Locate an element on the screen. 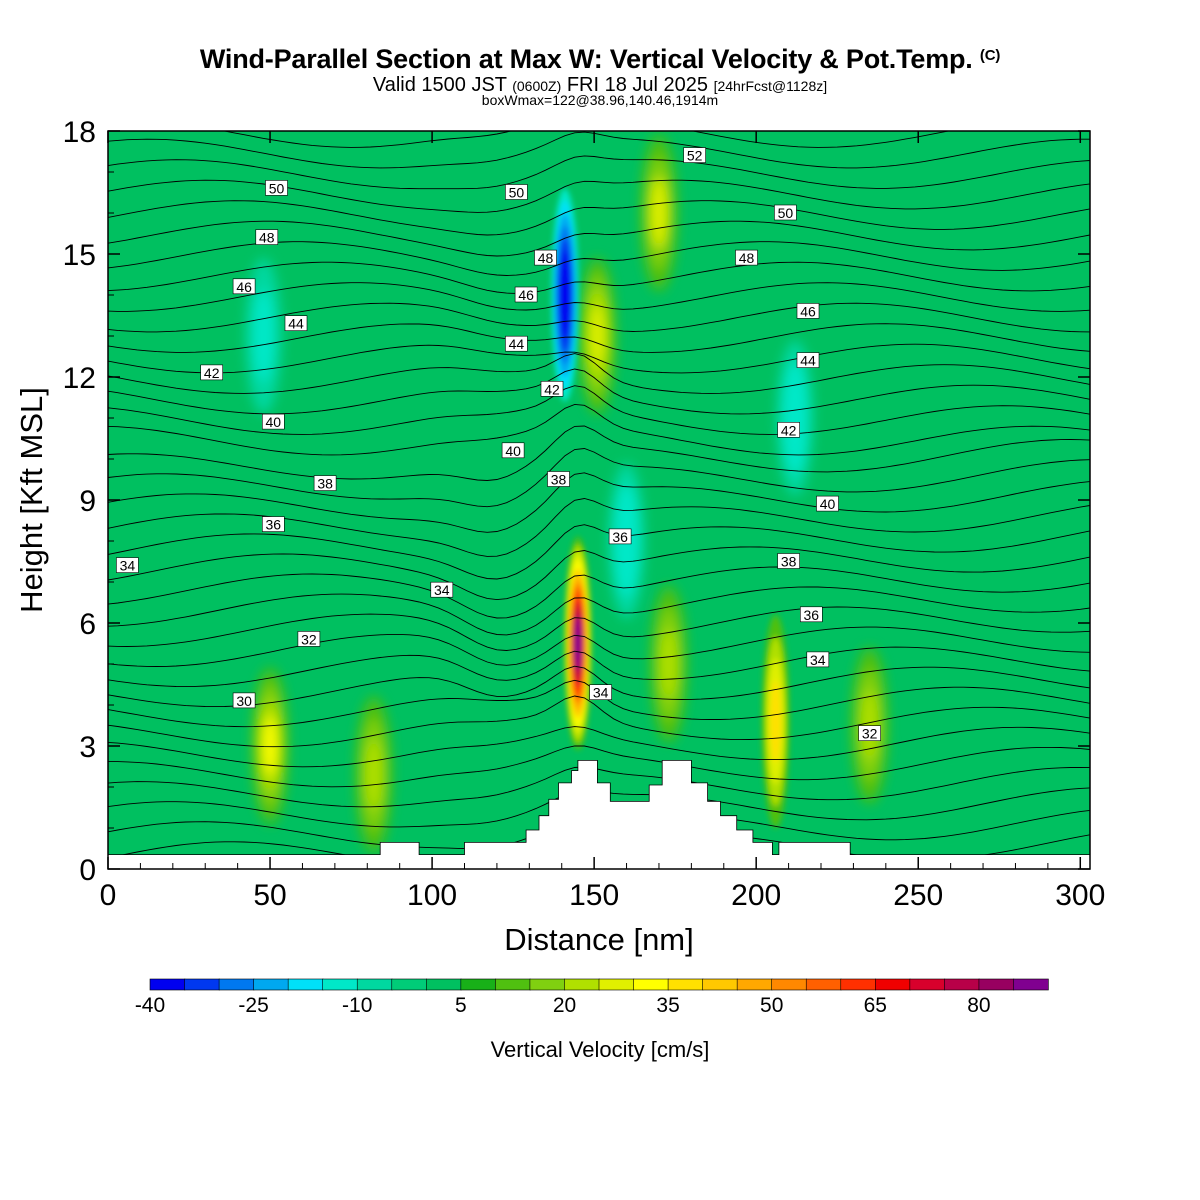 This screenshot has width=1200, height=1200. theta-label: 30 is located at coordinates (244, 700).